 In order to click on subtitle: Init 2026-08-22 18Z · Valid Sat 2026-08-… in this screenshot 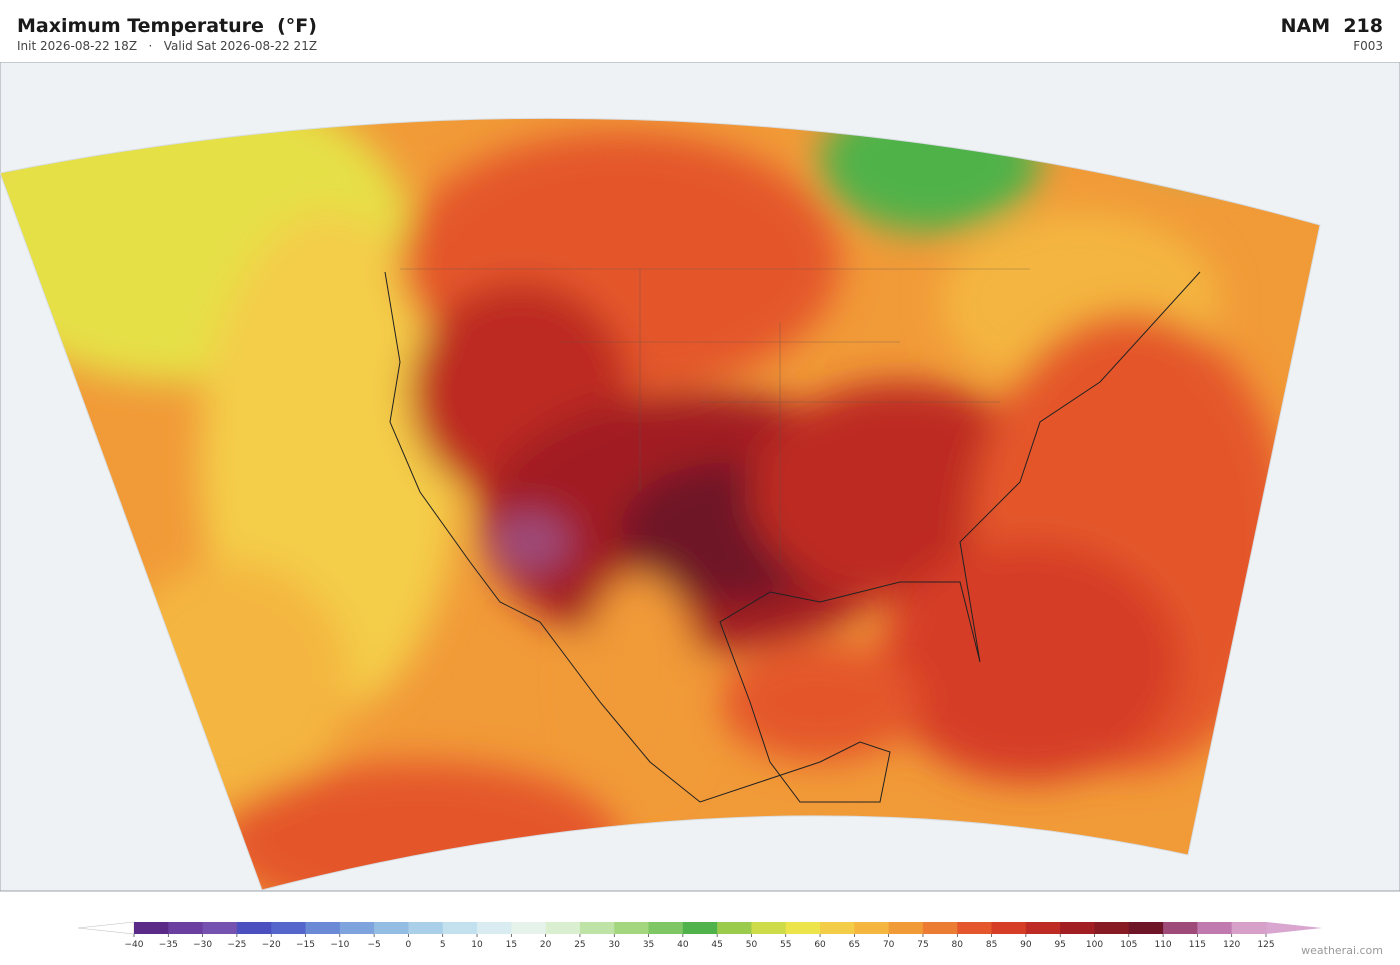, I will do `click(167, 46)`.